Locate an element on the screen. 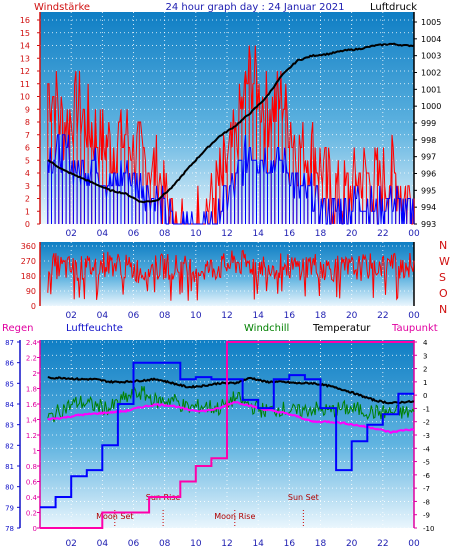 The height and width of the screenshot is (550, 462). temp-tick-label: -1 is located at coordinates (426, 409).